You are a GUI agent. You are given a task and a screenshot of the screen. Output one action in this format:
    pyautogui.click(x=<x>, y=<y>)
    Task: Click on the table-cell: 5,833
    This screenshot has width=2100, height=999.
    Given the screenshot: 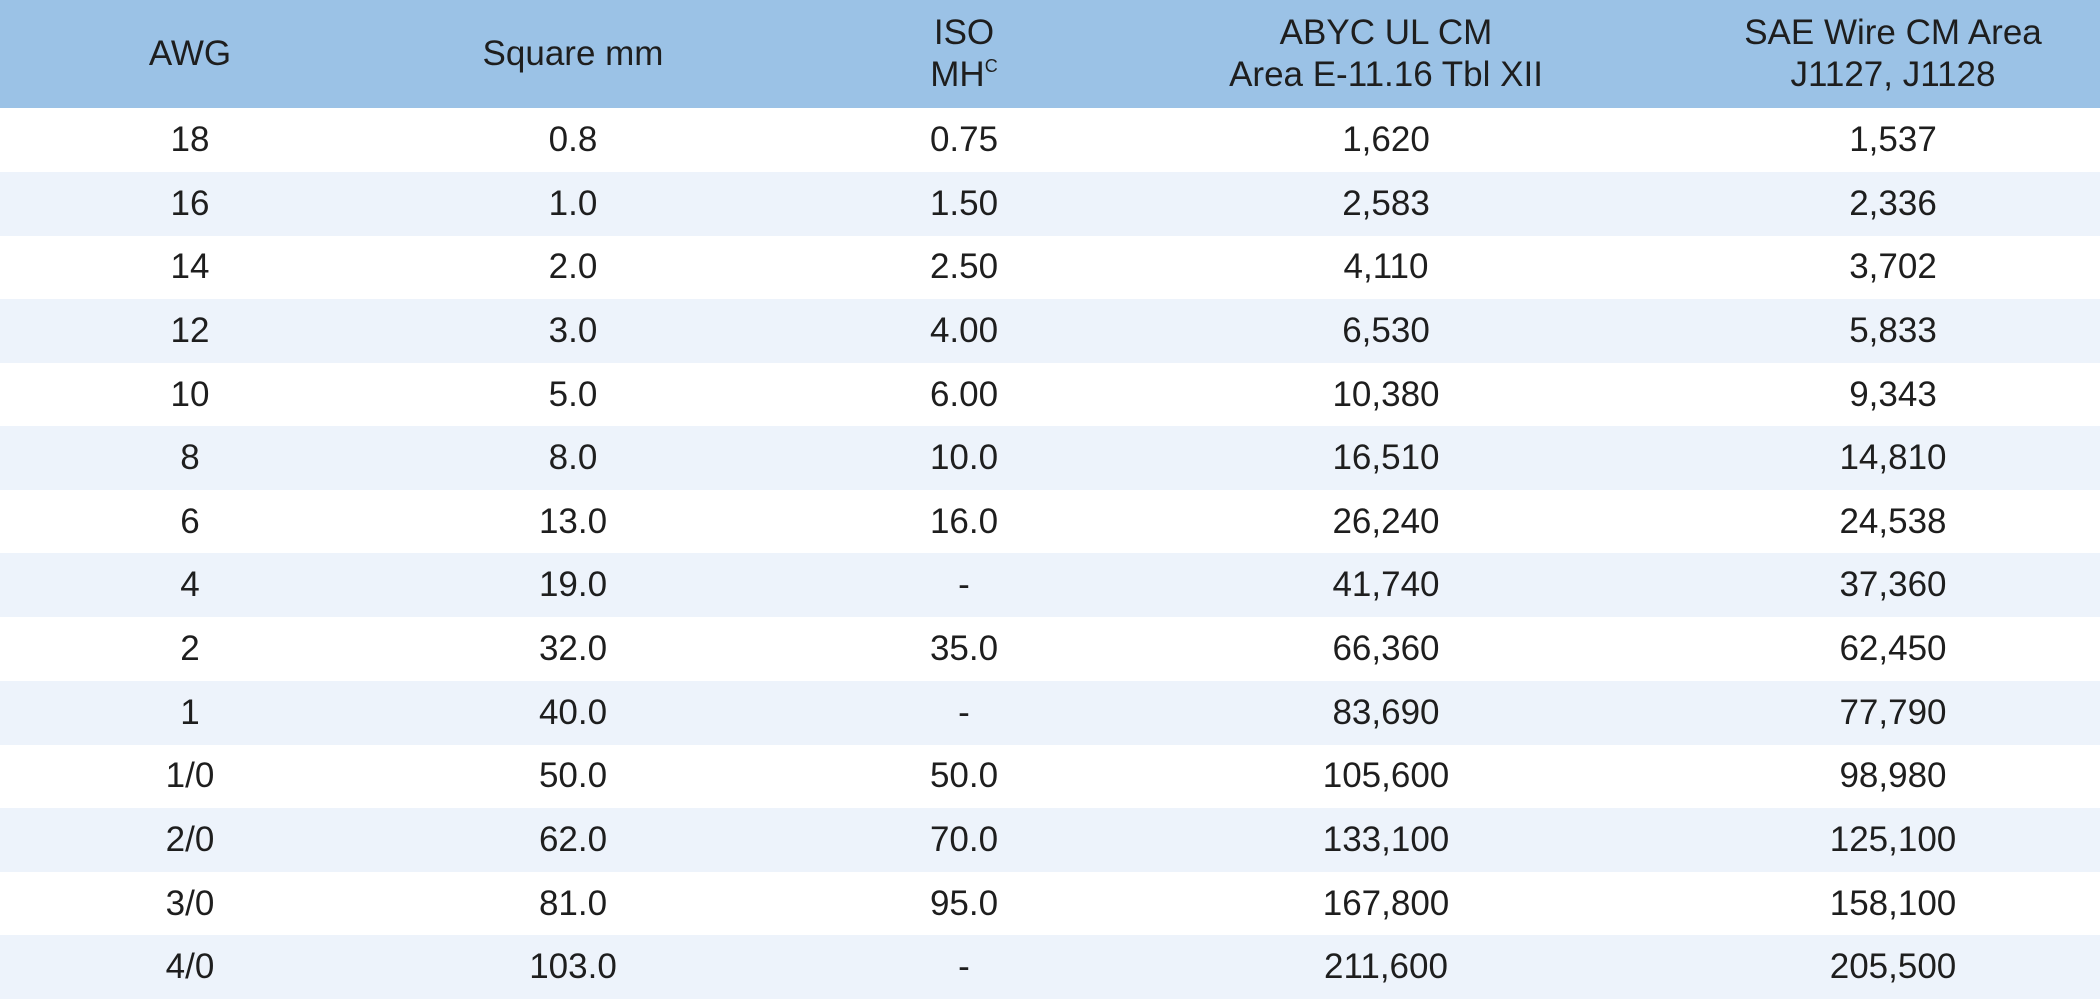 What is the action you would take?
    pyautogui.click(x=1893, y=330)
    